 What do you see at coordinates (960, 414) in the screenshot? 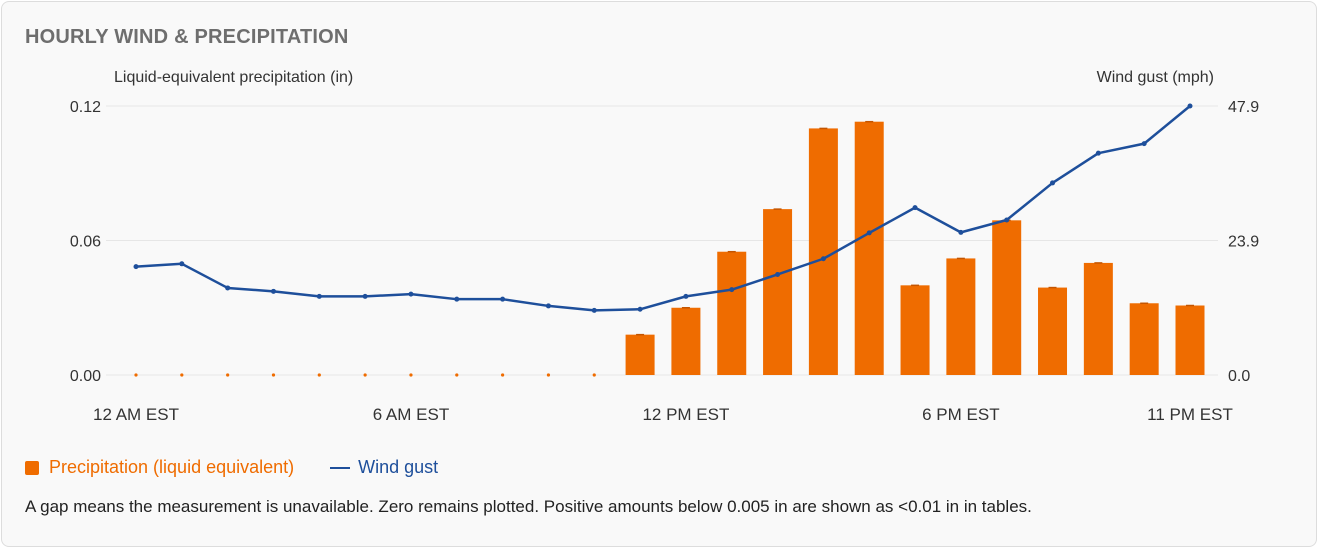
I see `x-tick-label: 6 PM EST` at bounding box center [960, 414].